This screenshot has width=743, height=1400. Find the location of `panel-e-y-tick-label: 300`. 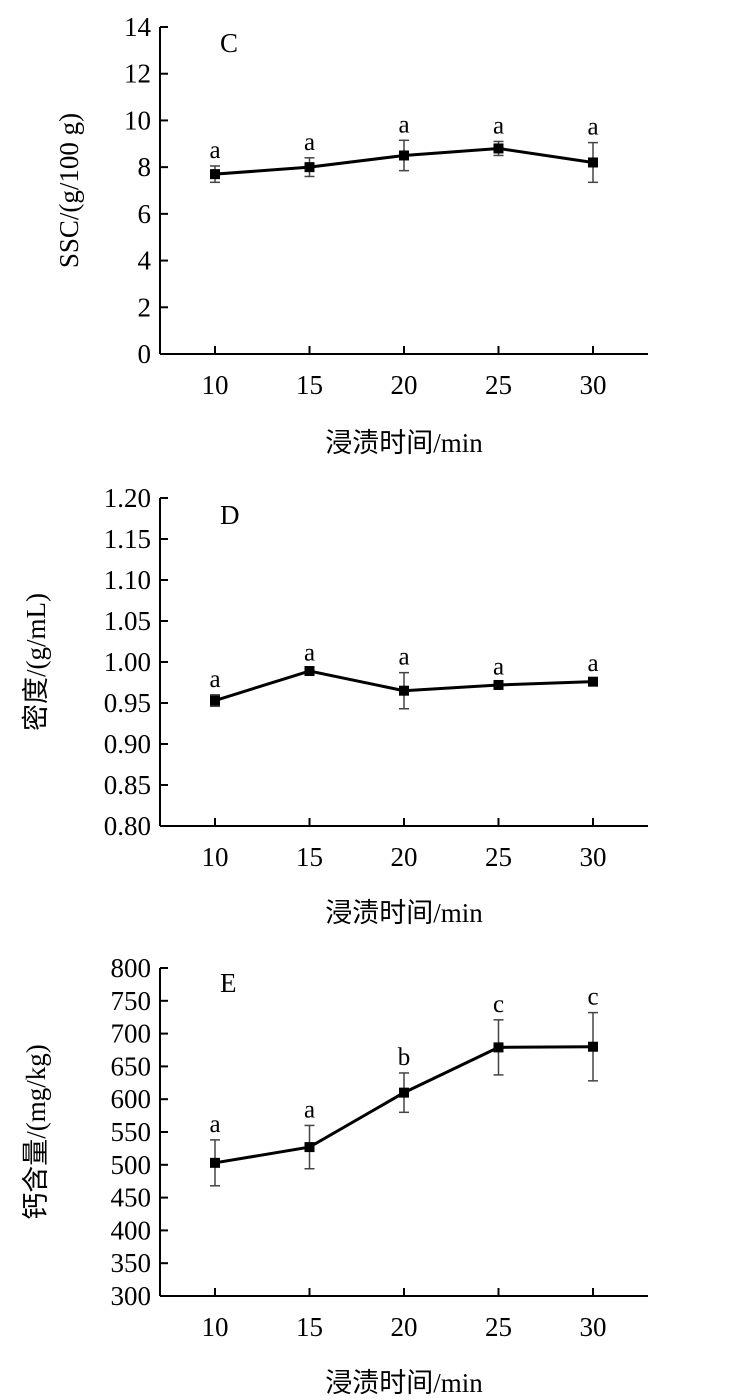

panel-e-y-tick-label: 300 is located at coordinates (131, 1296).